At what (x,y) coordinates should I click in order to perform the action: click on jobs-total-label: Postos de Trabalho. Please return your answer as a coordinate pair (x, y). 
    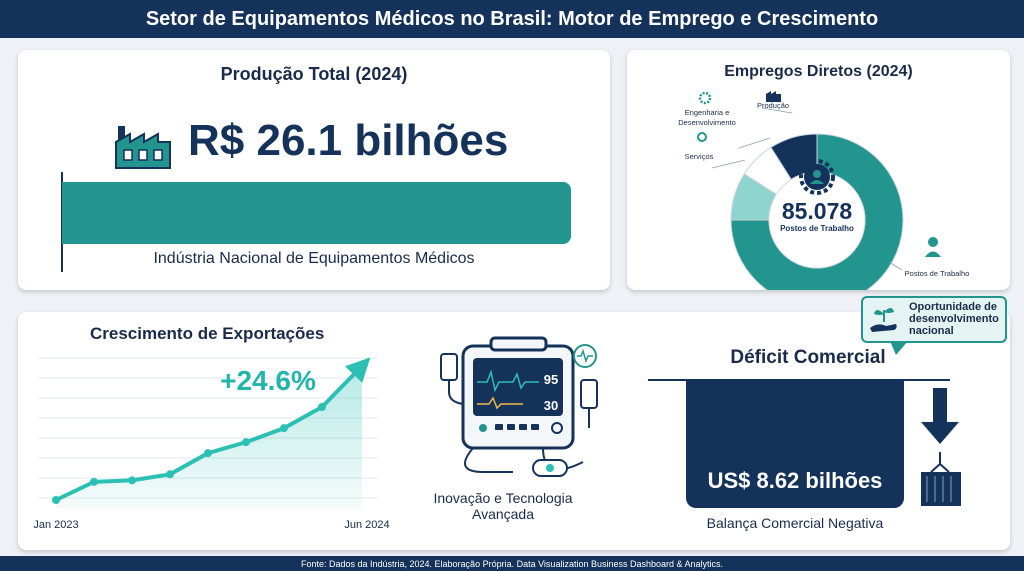
    Looking at the image, I should click on (817, 228).